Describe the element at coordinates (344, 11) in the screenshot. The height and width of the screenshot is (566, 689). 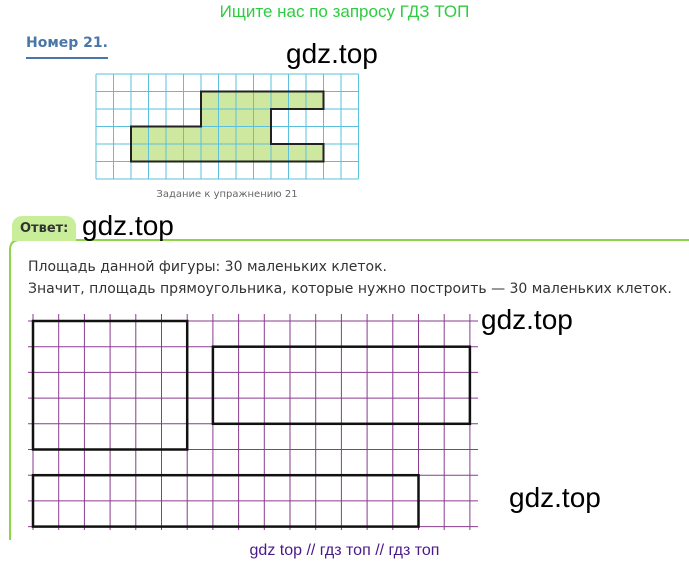
I see `banner: Ищите нас по запросу ГДЗ ТОП` at that location.